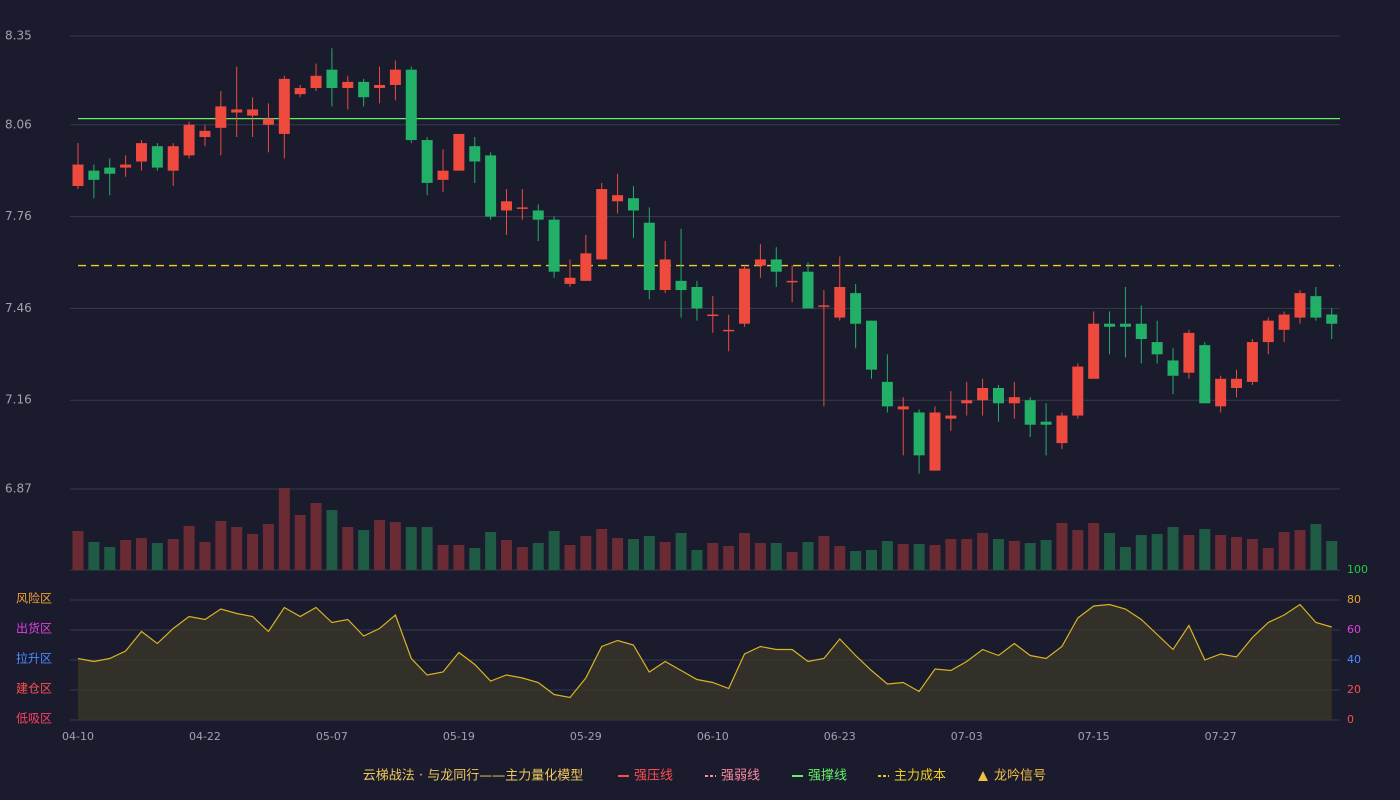  Describe the element at coordinates (18, 400) in the screenshot. I see `y-tick-label: 7.16` at that location.